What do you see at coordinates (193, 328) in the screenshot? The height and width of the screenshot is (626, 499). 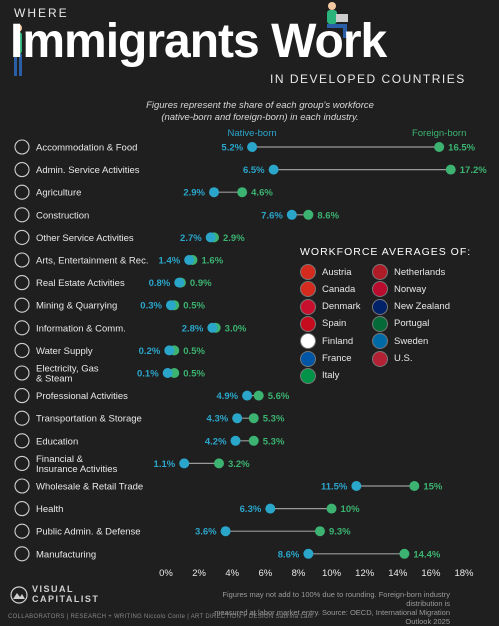 I see `native-born-value-label: 2.8%` at bounding box center [193, 328].